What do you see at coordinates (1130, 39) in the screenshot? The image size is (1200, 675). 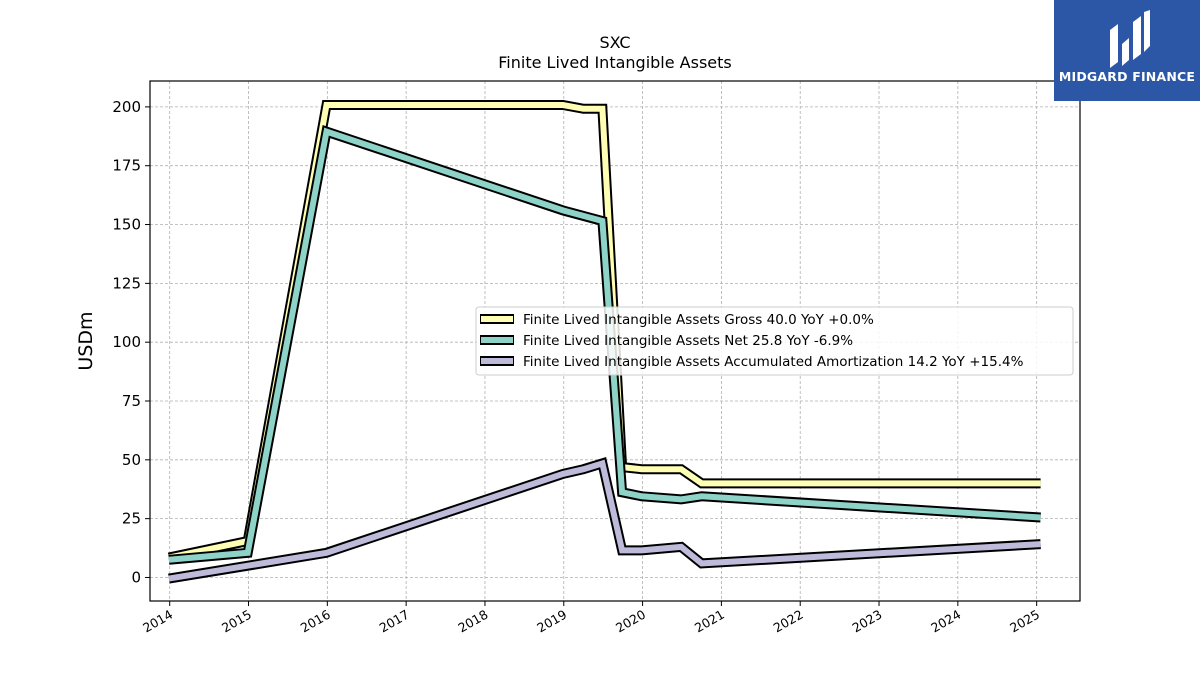 I see `midgard-logo-mark-icon` at bounding box center [1130, 39].